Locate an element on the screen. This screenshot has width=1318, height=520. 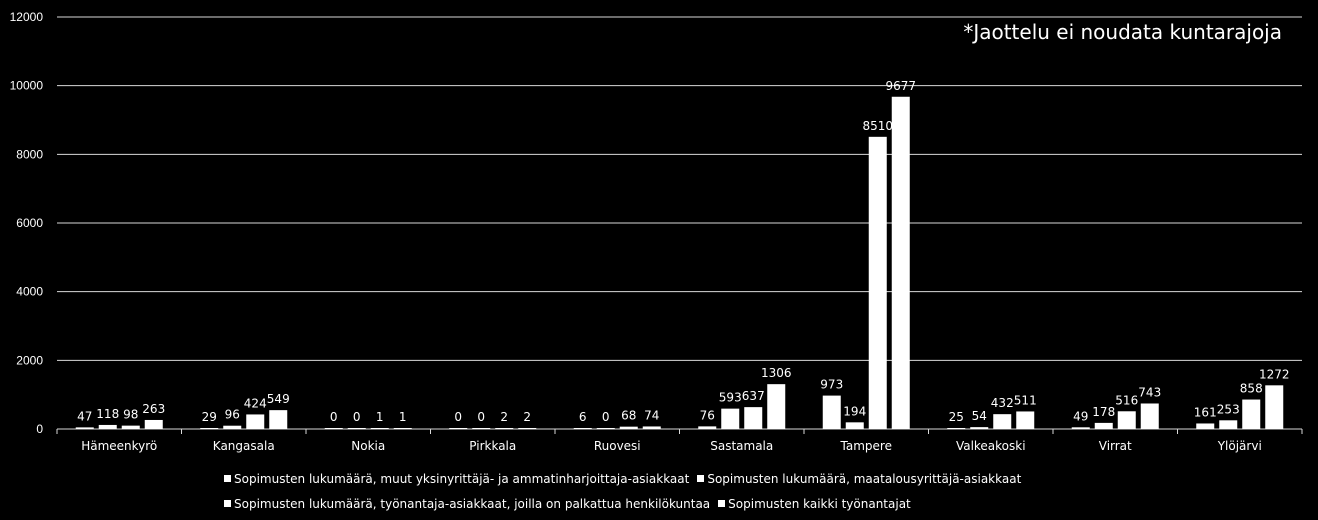
data-label: 263 is located at coordinates (153, 409).